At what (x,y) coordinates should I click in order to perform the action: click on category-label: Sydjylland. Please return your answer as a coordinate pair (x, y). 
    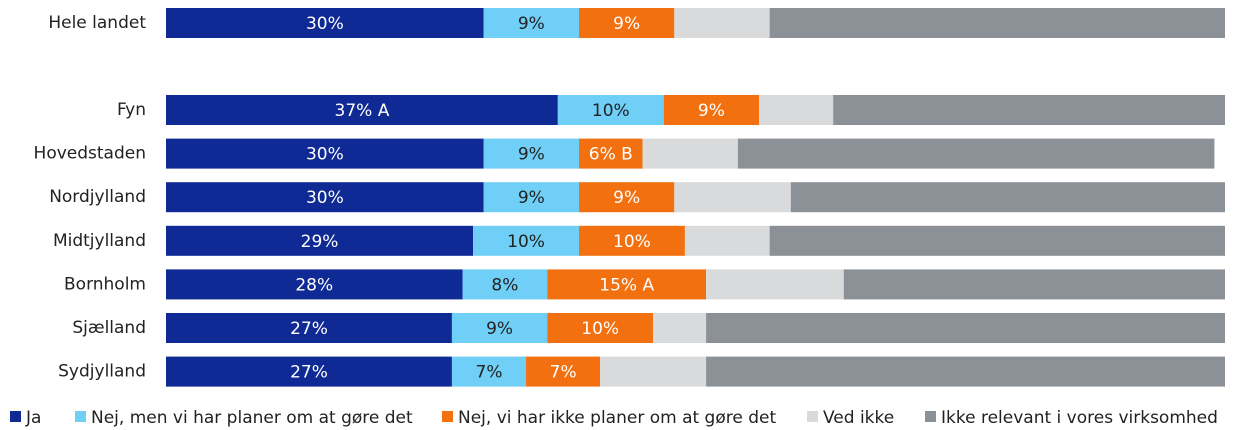
    Looking at the image, I should click on (102, 372).